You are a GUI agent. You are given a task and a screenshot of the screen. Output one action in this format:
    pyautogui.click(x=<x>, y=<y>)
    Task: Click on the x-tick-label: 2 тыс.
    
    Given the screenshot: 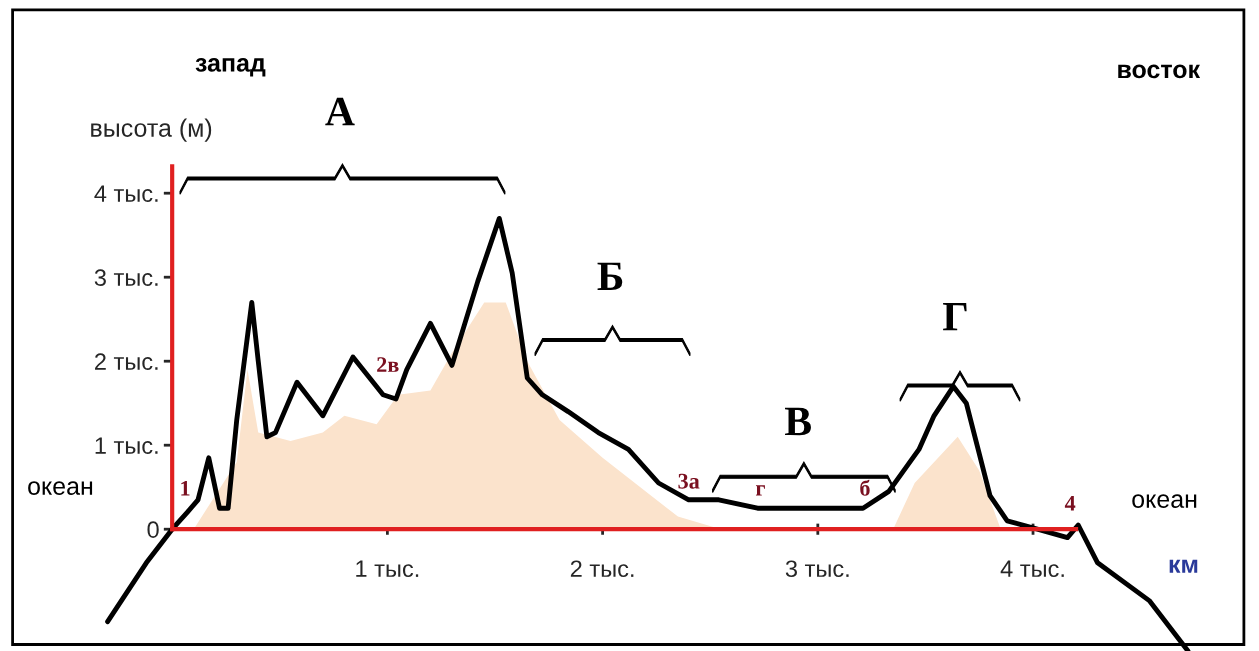 What is the action you would take?
    pyautogui.click(x=602, y=569)
    